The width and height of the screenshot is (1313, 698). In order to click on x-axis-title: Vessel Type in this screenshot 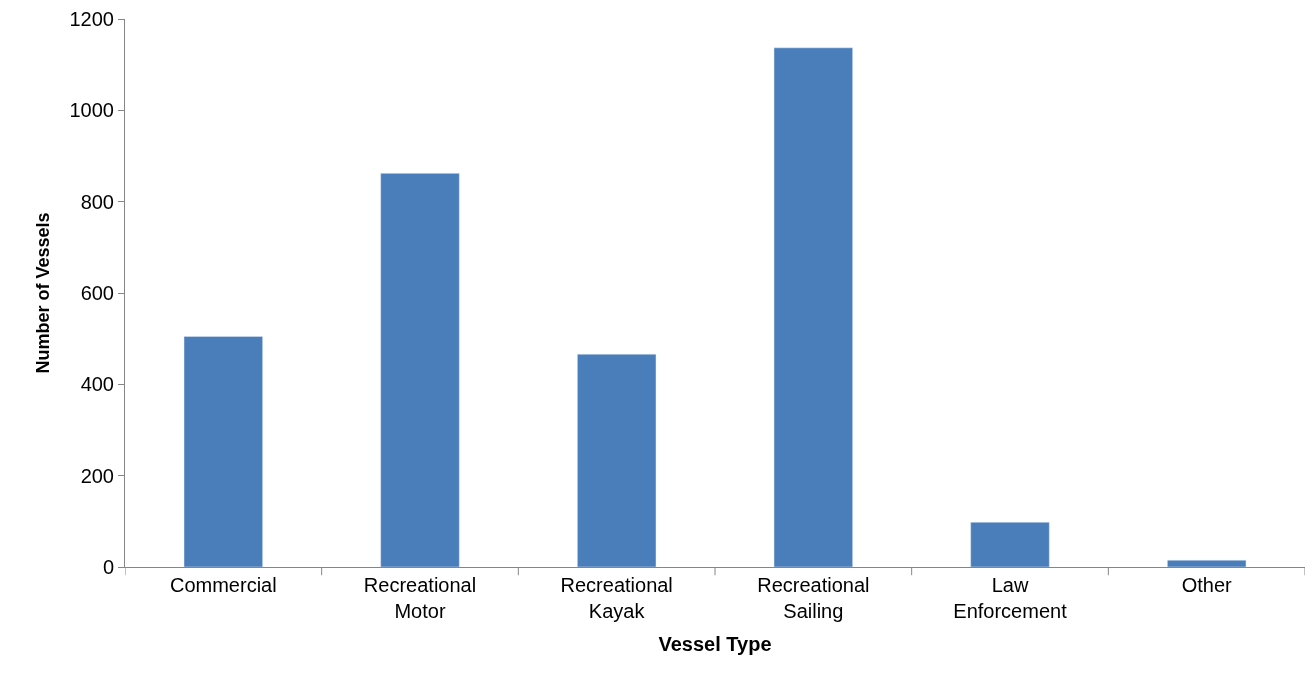, I will do `click(715, 643)`.